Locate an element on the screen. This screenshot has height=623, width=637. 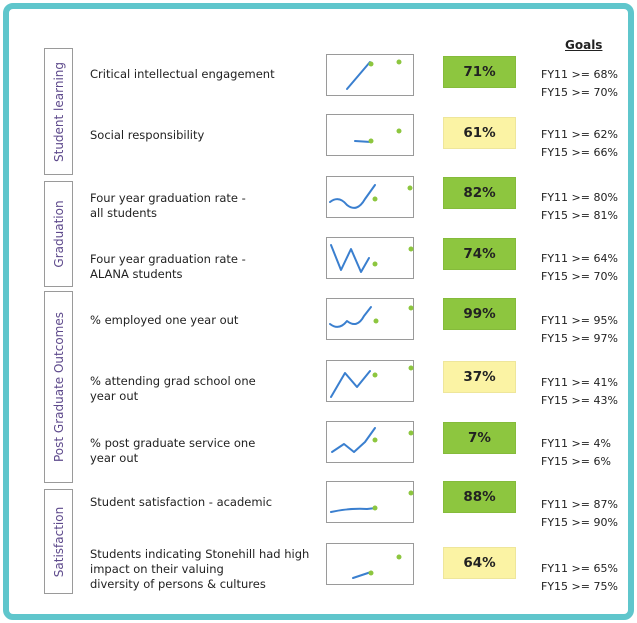
goal-fy15: FY15 >= 75% is located at coordinates (579, 586).